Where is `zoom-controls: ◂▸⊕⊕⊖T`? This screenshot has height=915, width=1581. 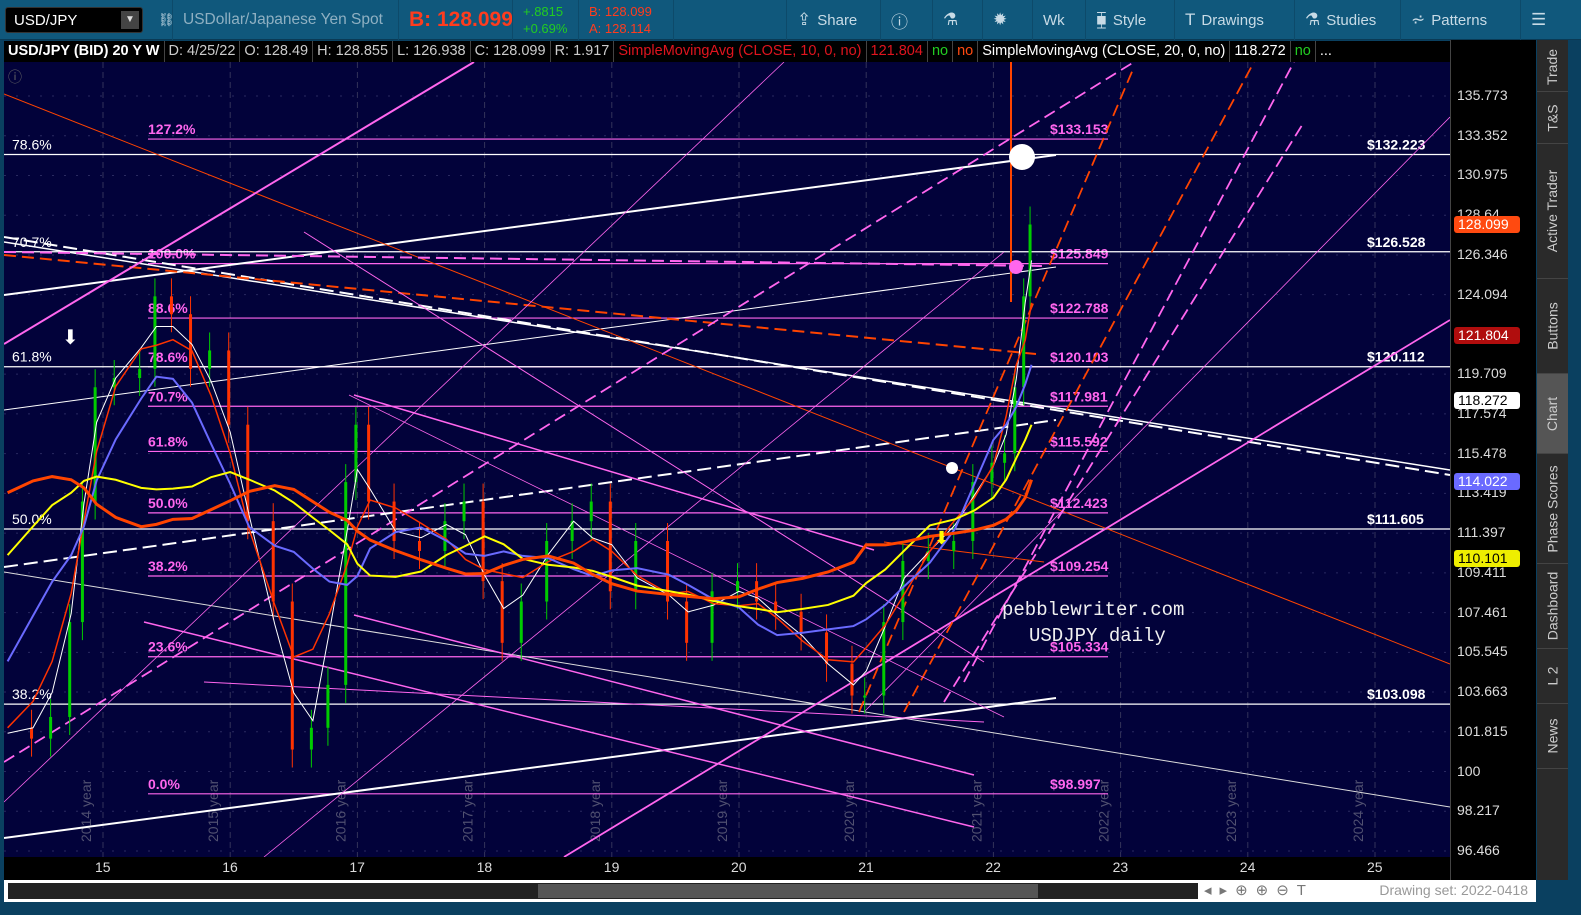
zoom-controls: ◂▸⊕⊕⊖T is located at coordinates (1259, 890).